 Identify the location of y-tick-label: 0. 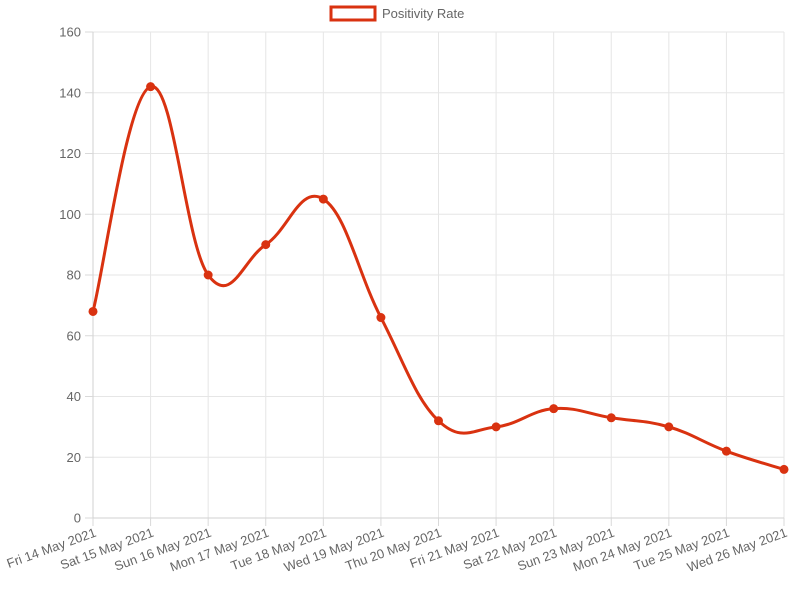
(77, 518).